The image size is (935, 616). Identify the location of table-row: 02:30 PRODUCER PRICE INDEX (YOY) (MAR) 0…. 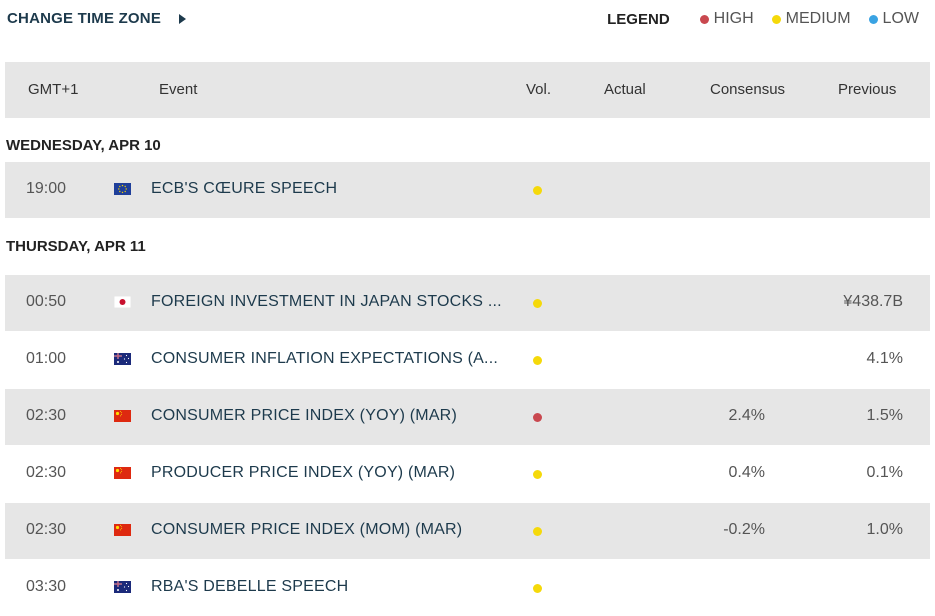
(467, 474).